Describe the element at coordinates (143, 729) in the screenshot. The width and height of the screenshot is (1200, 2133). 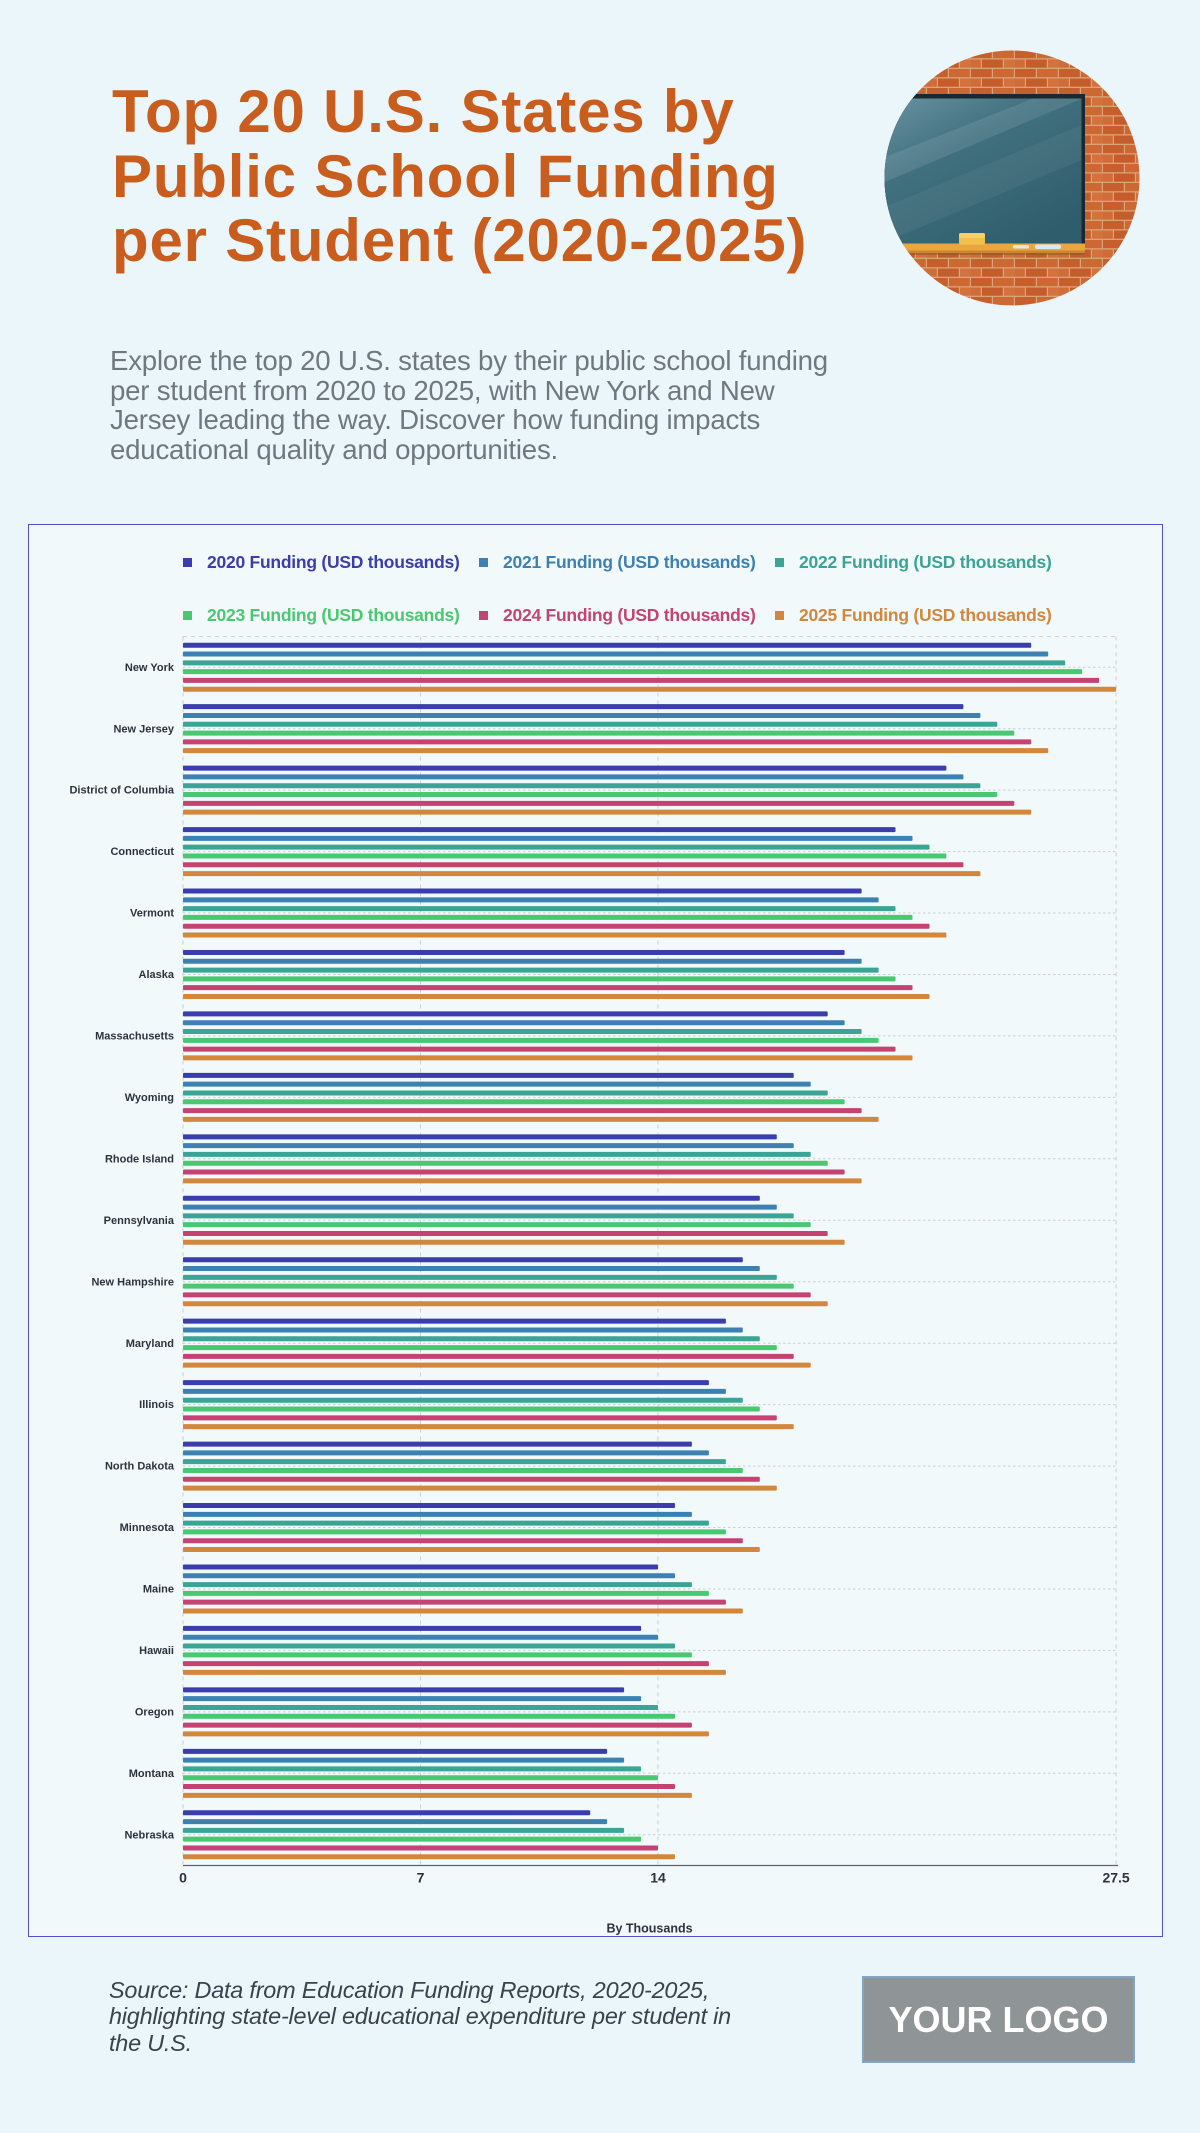
I see `svg-text: New Jersey` at that location.